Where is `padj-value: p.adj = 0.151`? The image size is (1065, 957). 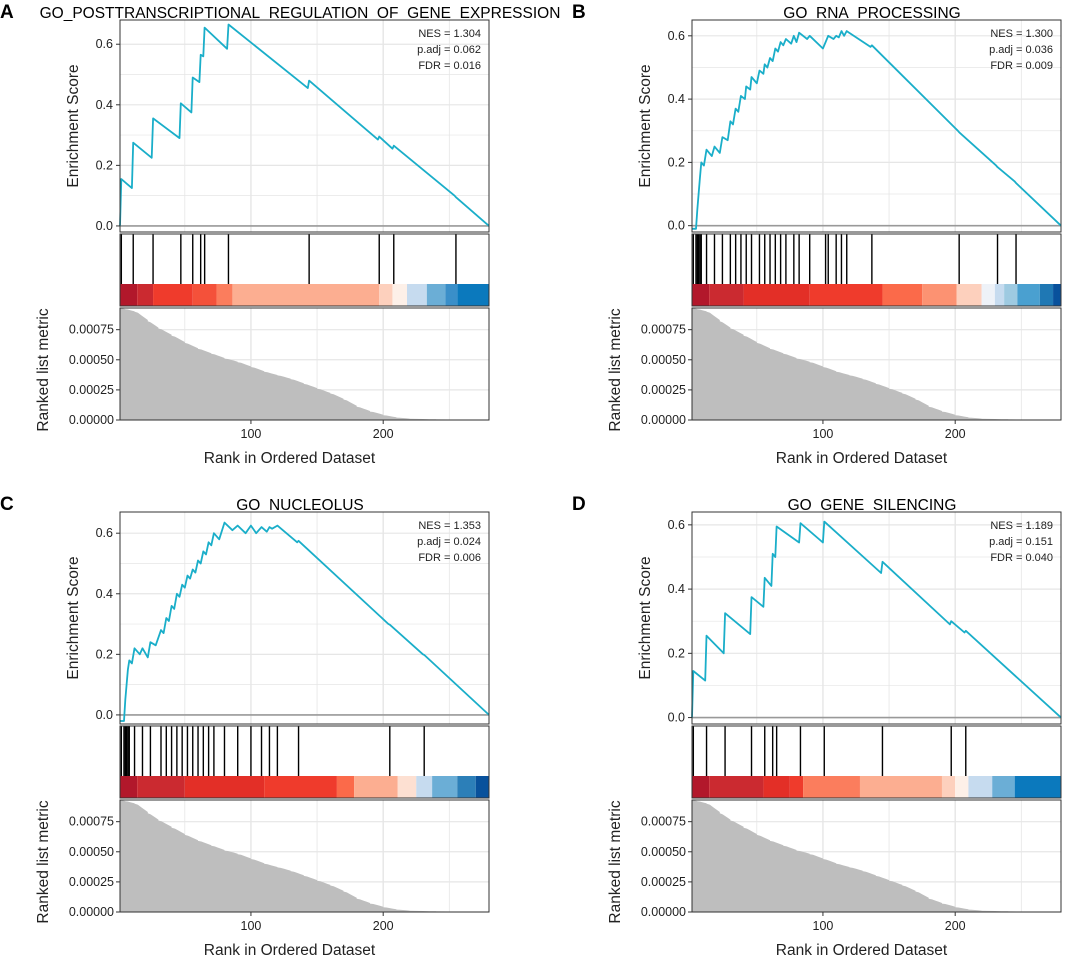 padj-value: p.adj = 0.151 is located at coordinates (1021, 542).